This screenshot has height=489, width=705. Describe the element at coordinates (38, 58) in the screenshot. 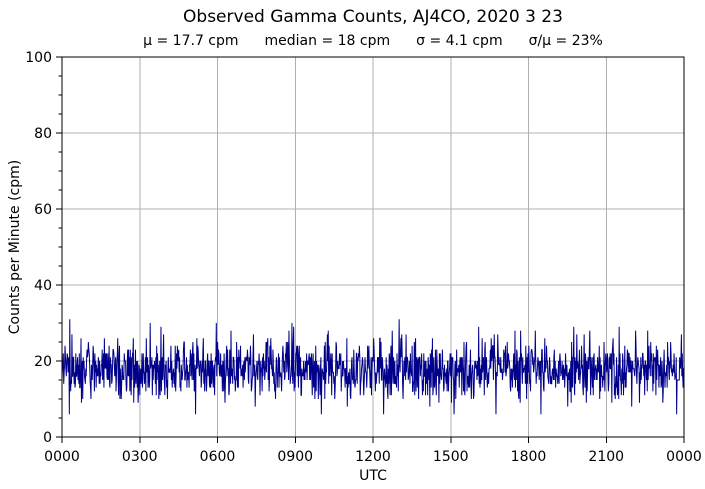

I see `y-tick-label: 100` at that location.